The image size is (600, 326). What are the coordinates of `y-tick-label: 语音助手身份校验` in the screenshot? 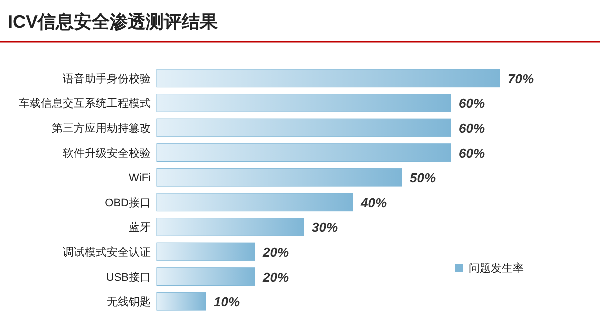 It's located at (107, 79).